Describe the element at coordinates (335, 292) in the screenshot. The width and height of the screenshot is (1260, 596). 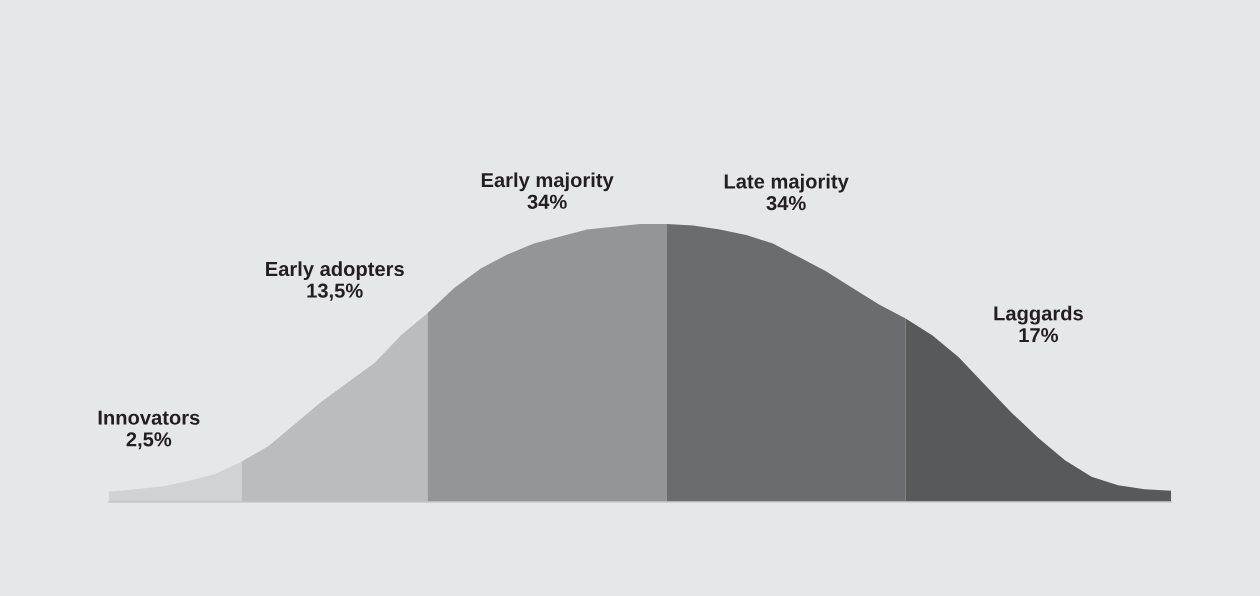
I see `annotation: 13,5%` at that location.